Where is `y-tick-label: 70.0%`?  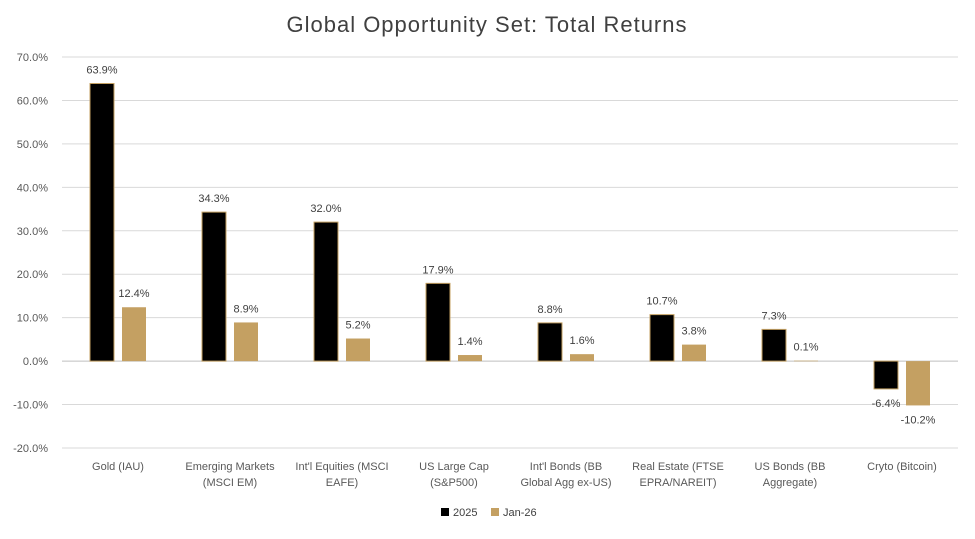
y-tick-label: 70.0% is located at coordinates (32, 58).